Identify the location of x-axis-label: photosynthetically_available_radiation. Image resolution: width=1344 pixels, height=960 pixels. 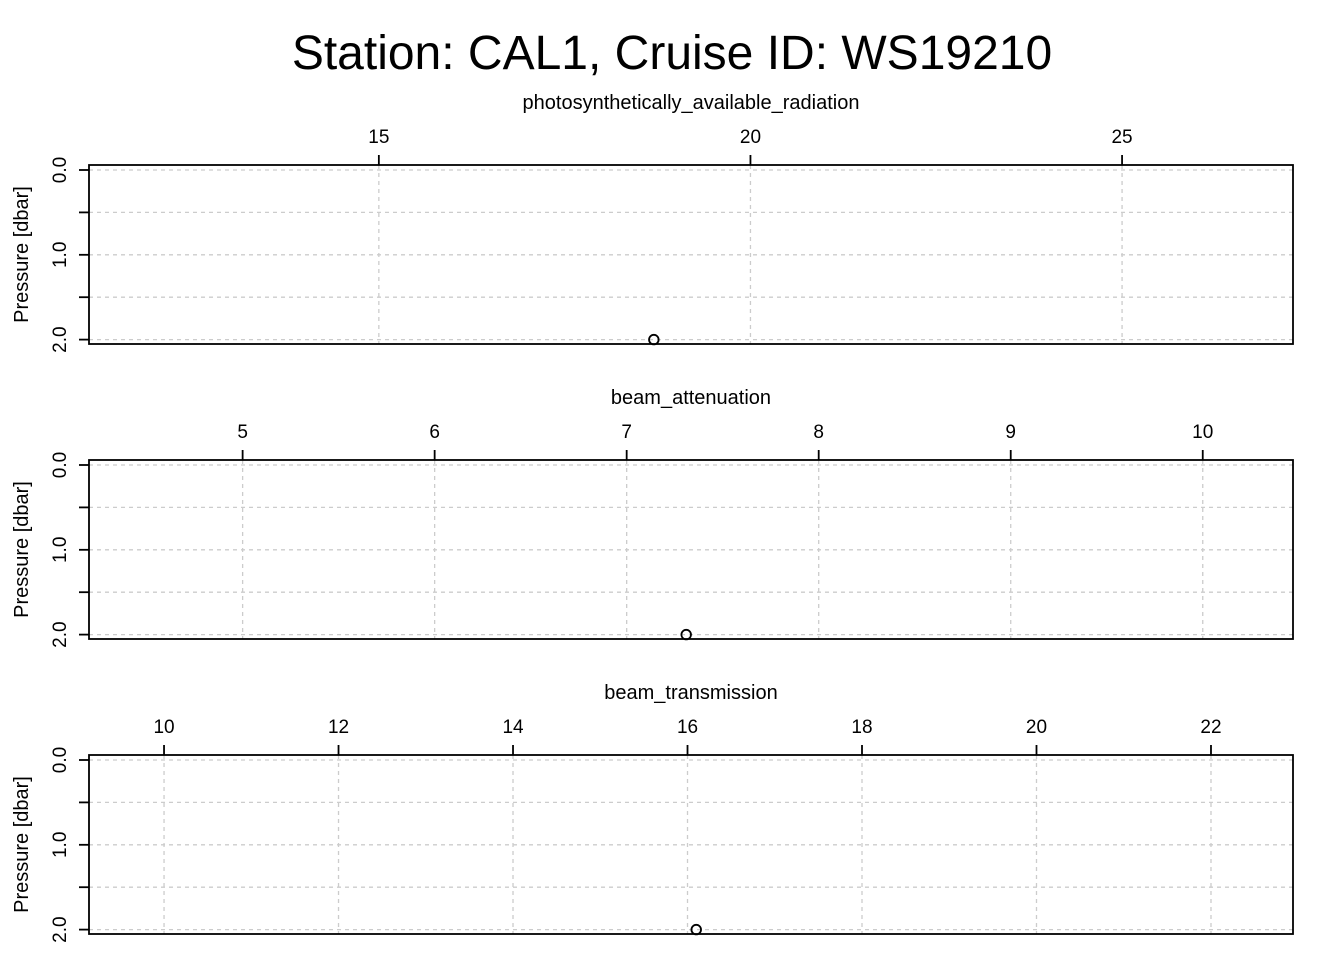
(691, 103).